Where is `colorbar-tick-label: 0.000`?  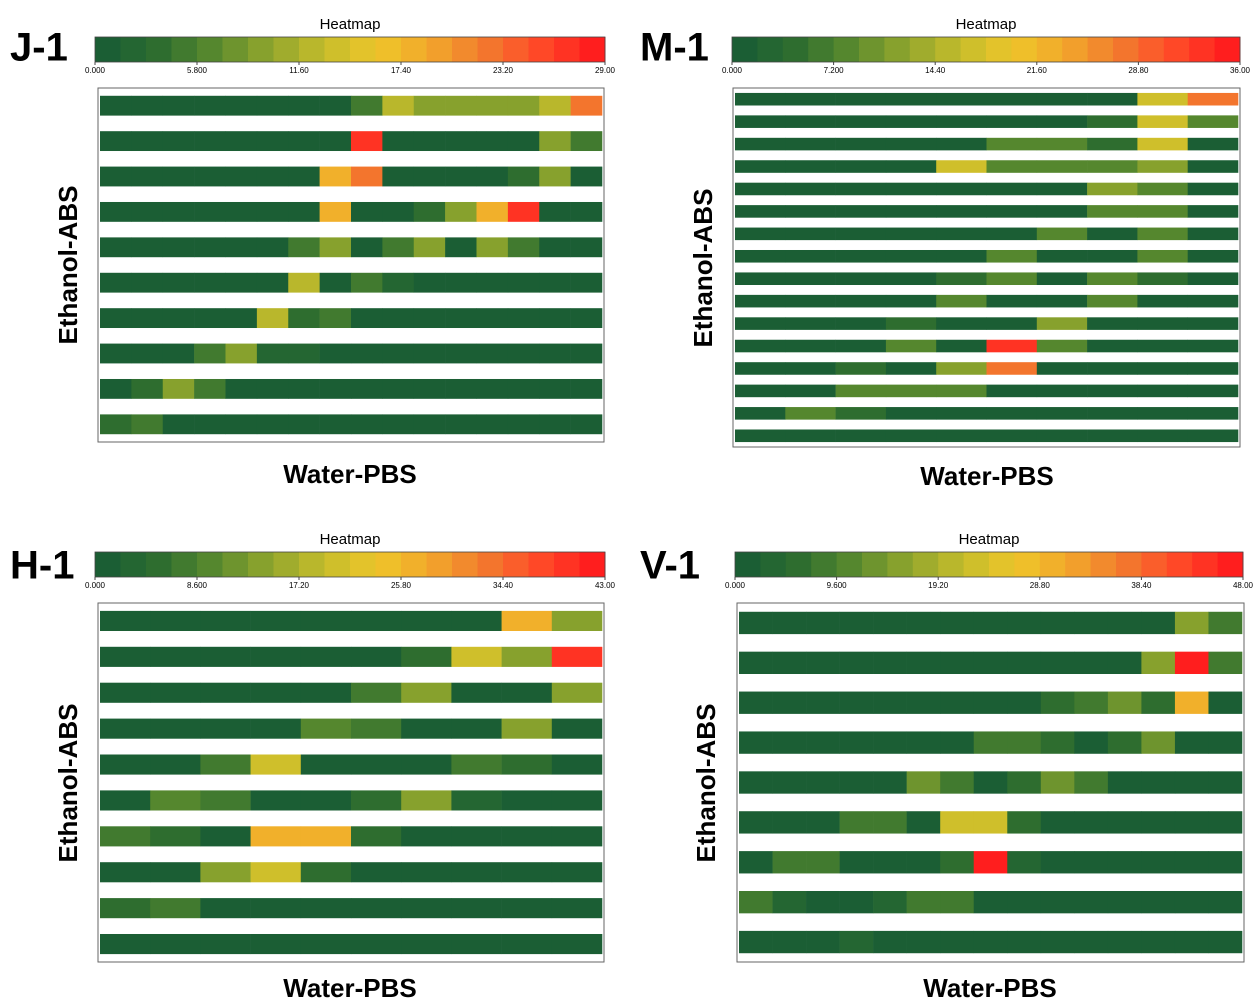 colorbar-tick-label: 0.000 is located at coordinates (732, 70).